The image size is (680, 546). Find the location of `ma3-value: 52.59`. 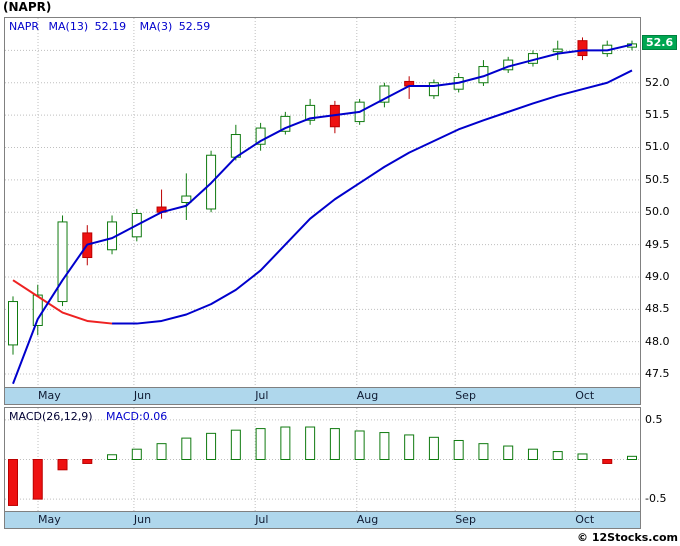

ma3-value: 52.59 is located at coordinates (194, 26).